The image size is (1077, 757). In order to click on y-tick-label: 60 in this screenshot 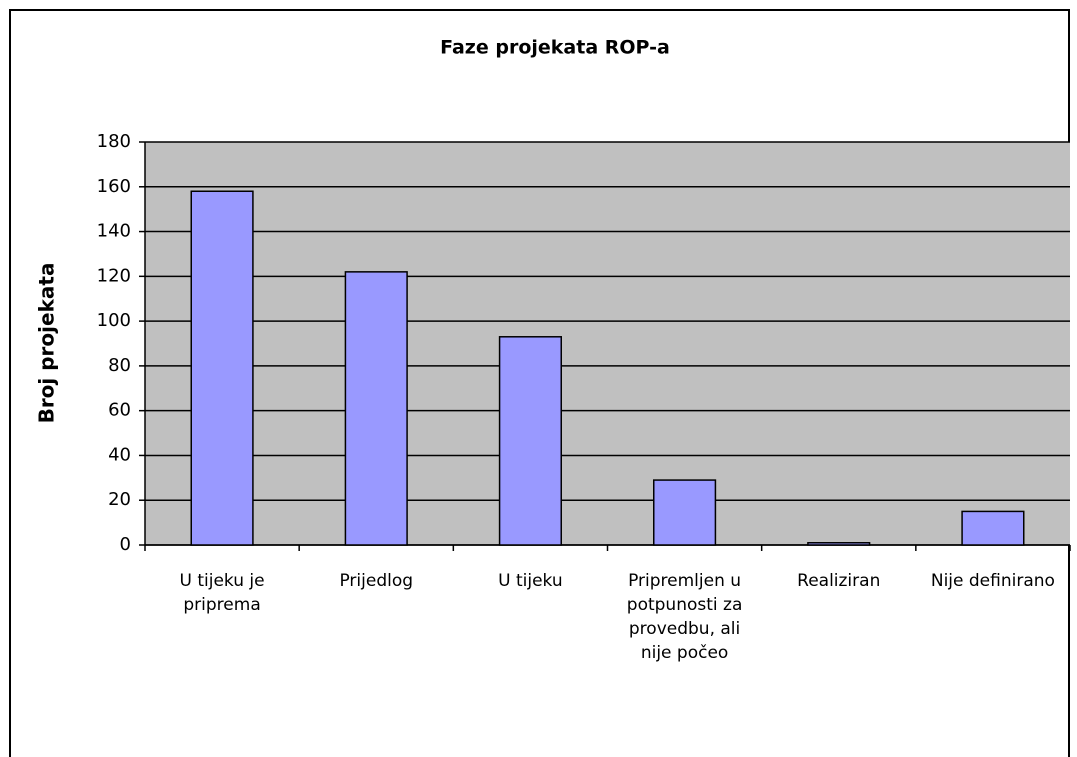, I will do `click(119, 410)`.